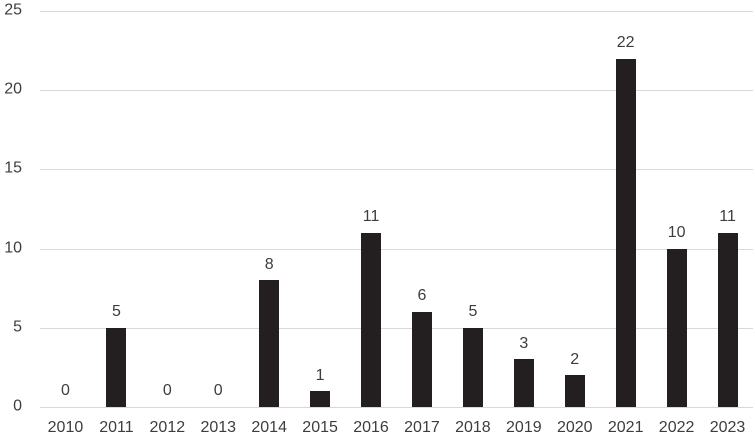  Describe the element at coordinates (524, 343) in the screenshot. I see `bar-value-label-2019: 3` at that location.